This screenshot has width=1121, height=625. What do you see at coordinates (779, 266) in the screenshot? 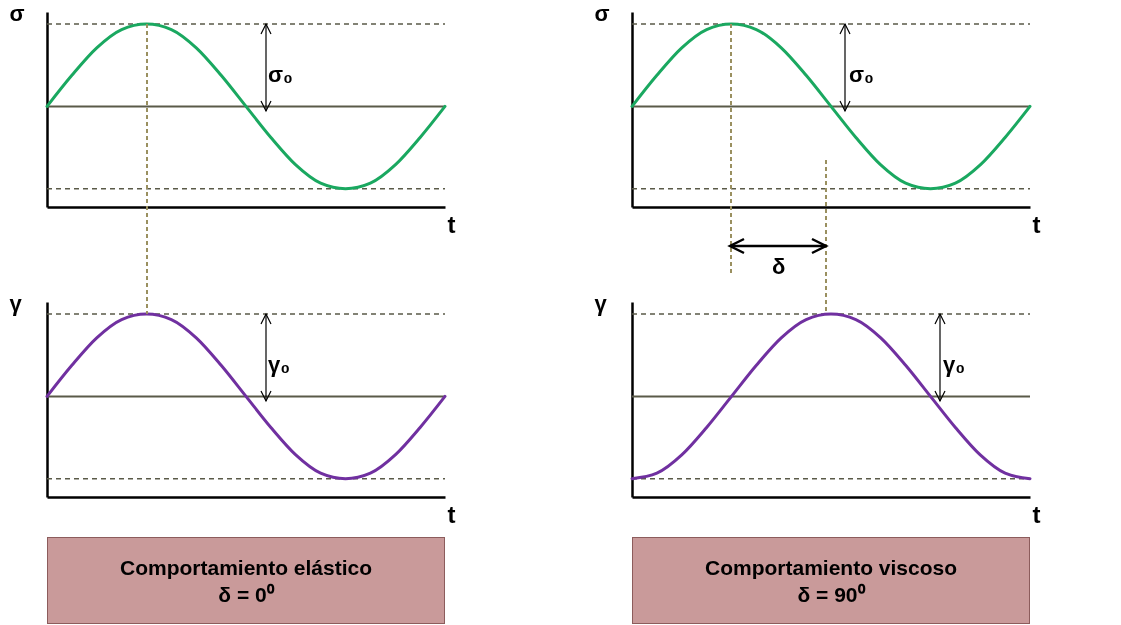
I see `text: δ` at bounding box center [779, 266].